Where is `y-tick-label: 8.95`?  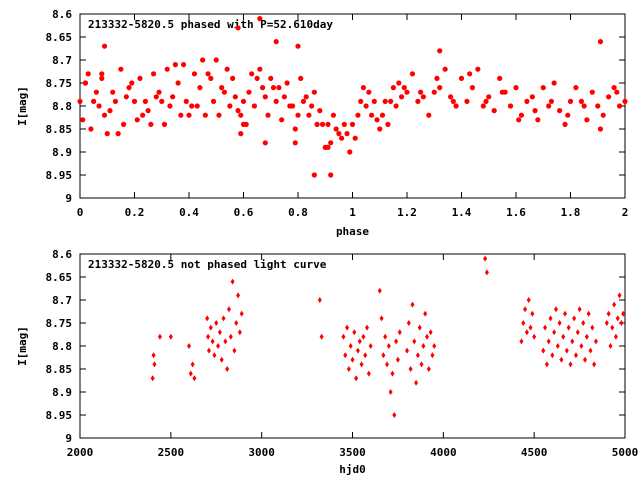
y-tick-label: 8.95 is located at coordinates (59, 175).